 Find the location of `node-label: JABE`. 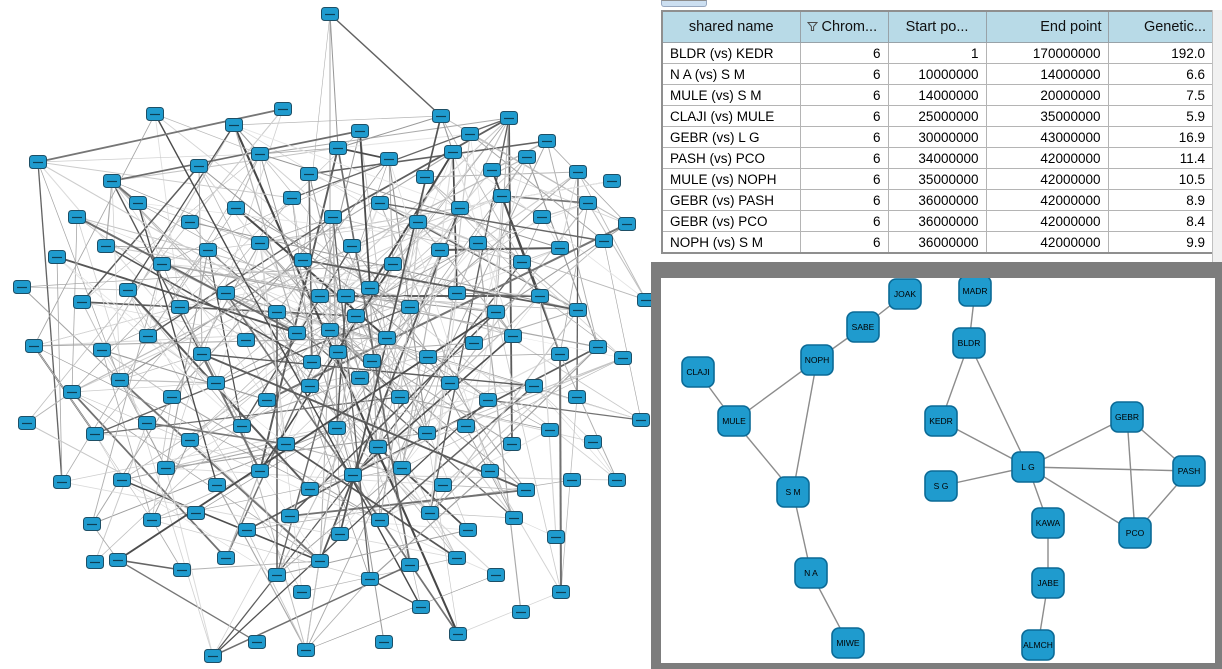

node-label: JABE is located at coordinates (1048, 583).